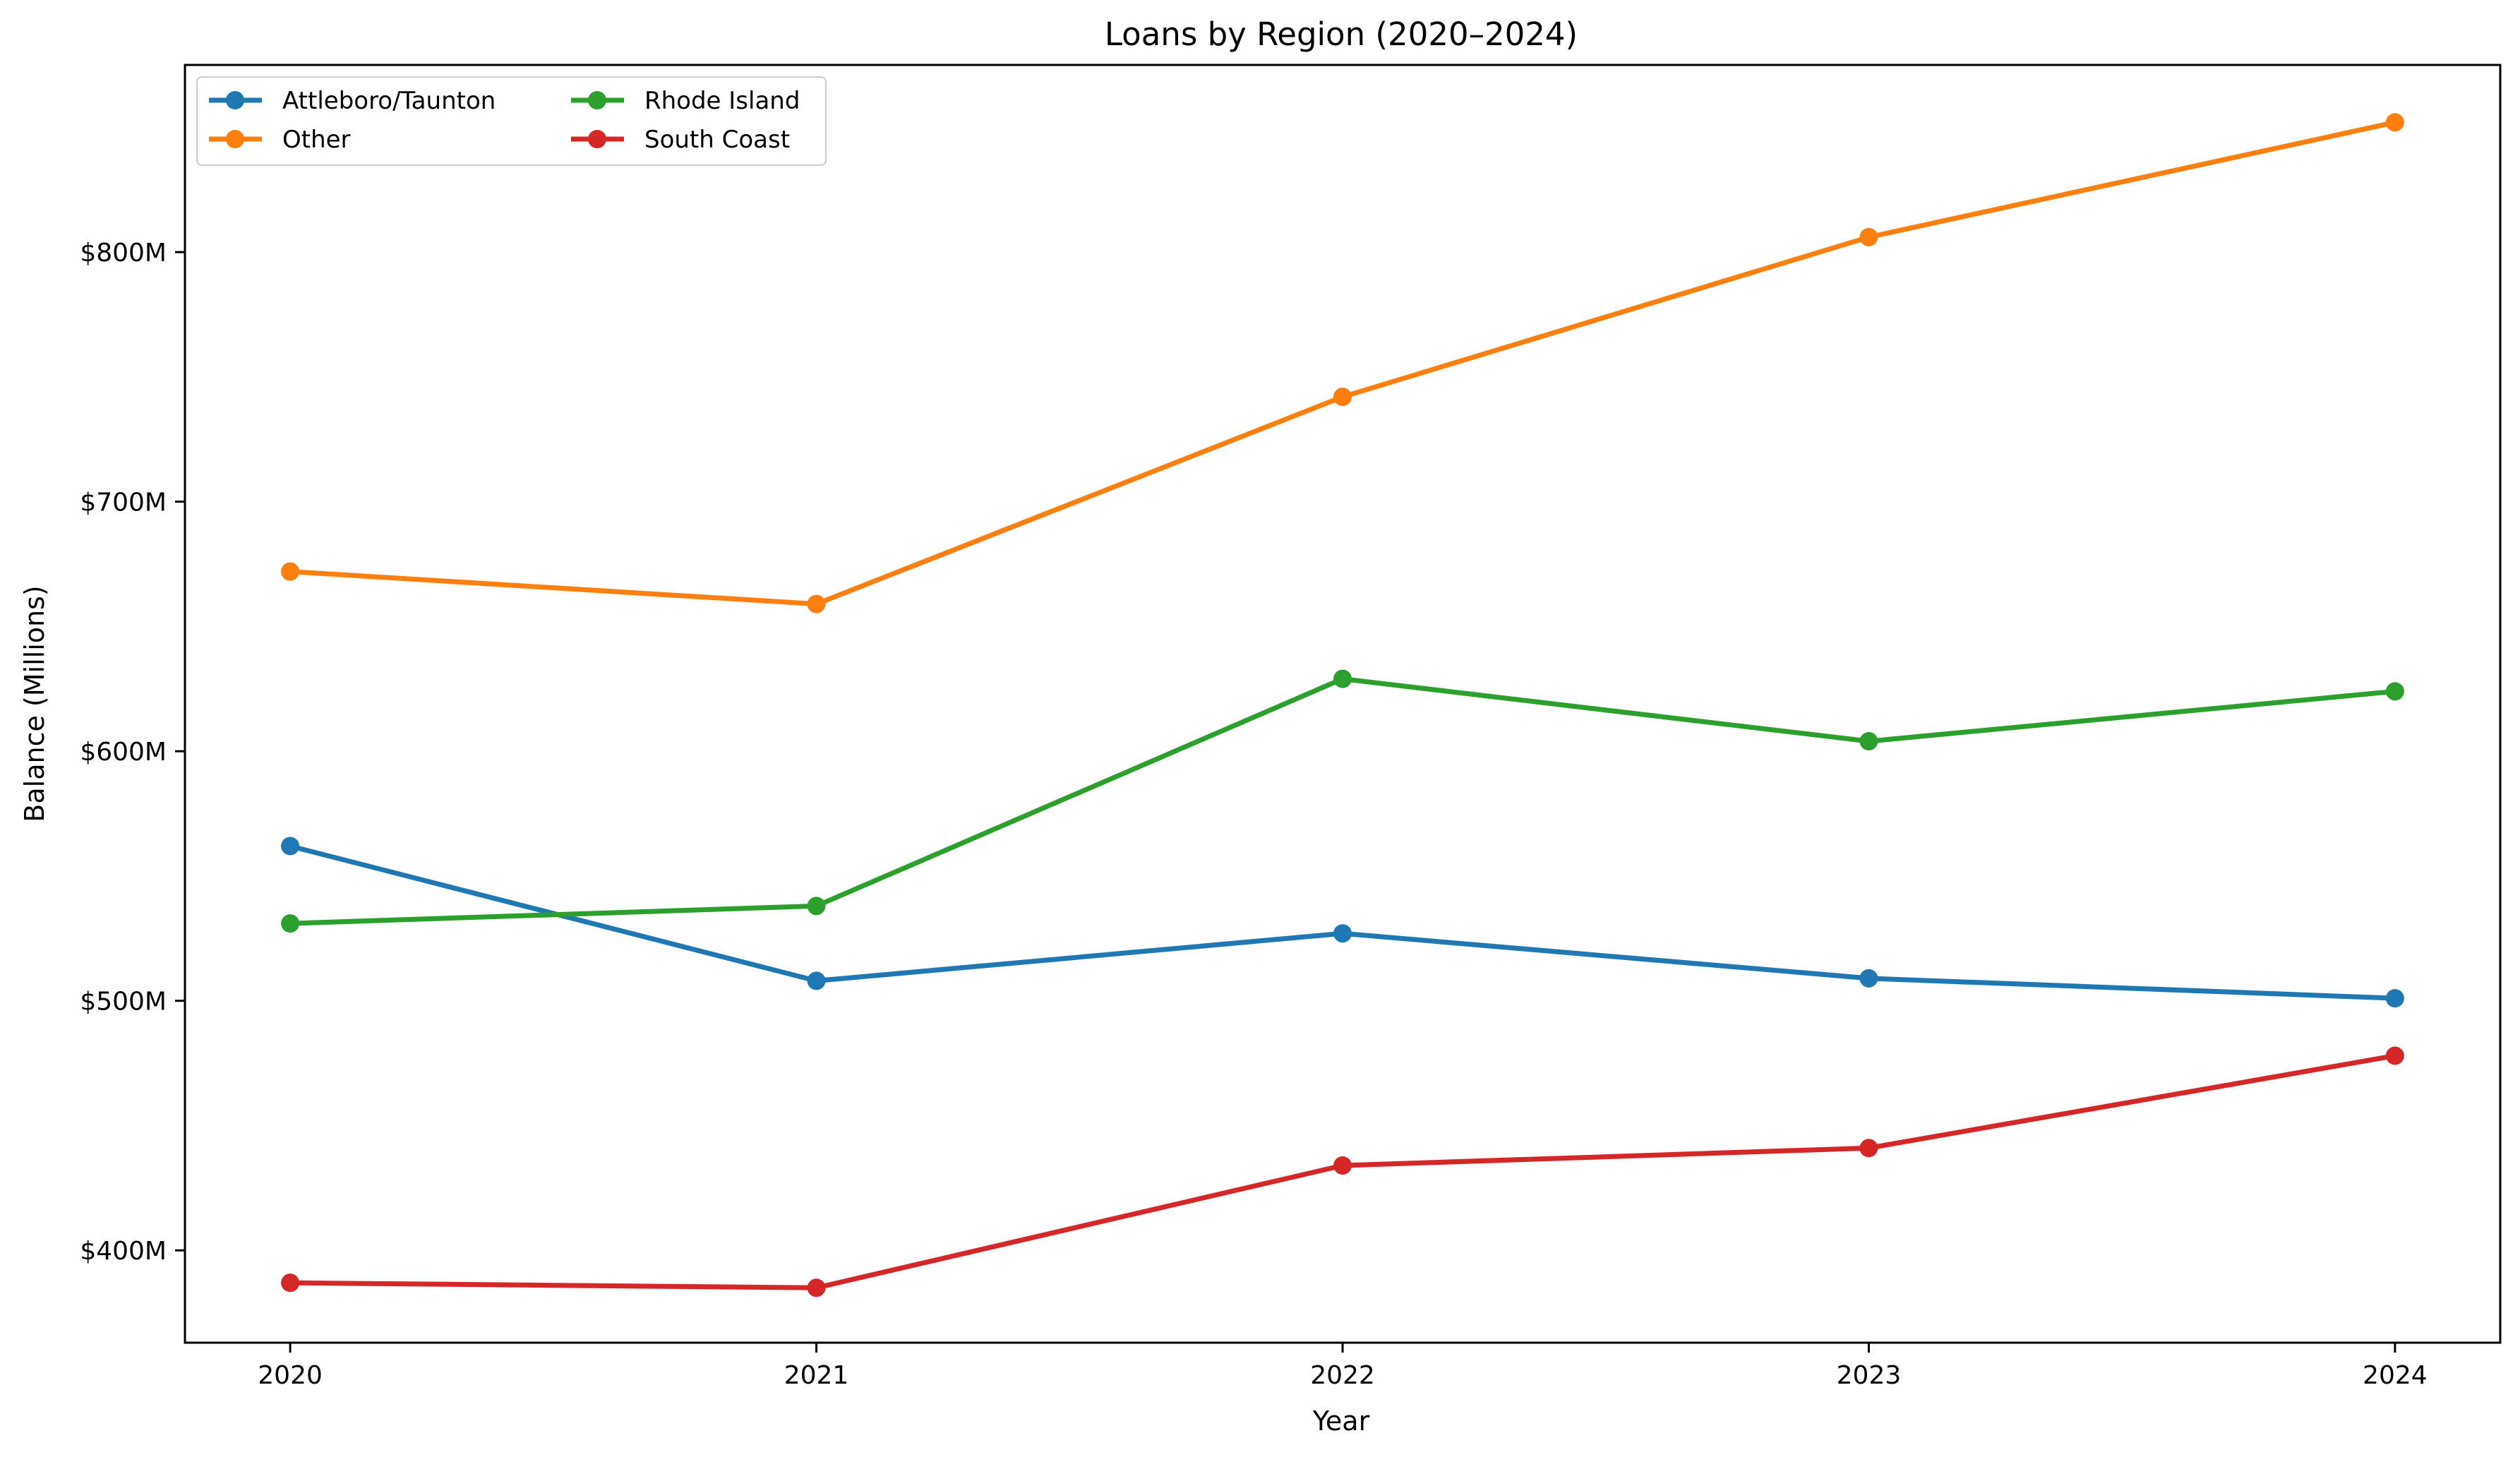  What do you see at coordinates (1870, 1375) in the screenshot?
I see `x-tick-label: 2023` at bounding box center [1870, 1375].